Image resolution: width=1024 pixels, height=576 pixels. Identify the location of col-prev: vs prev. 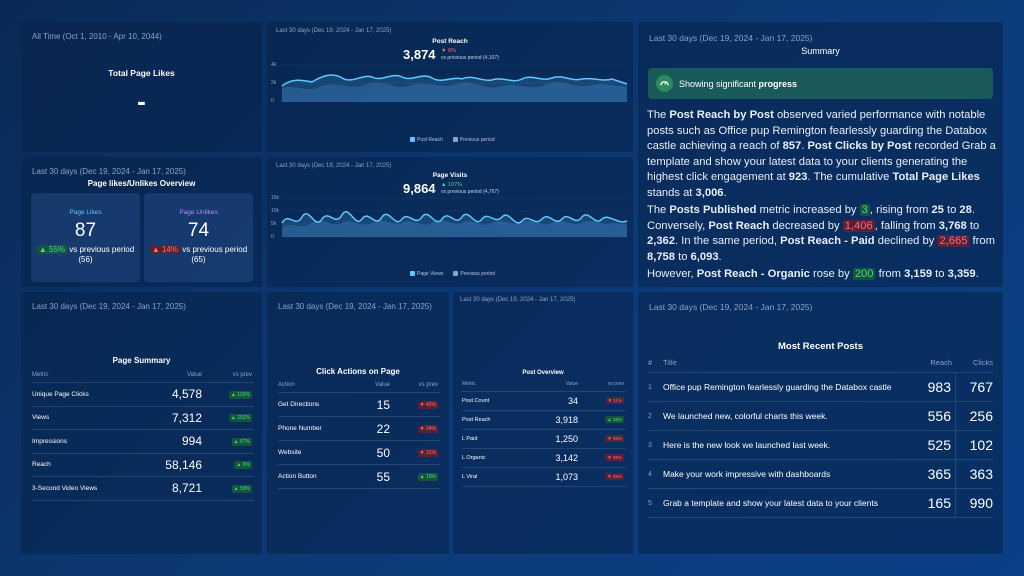
(242, 375).